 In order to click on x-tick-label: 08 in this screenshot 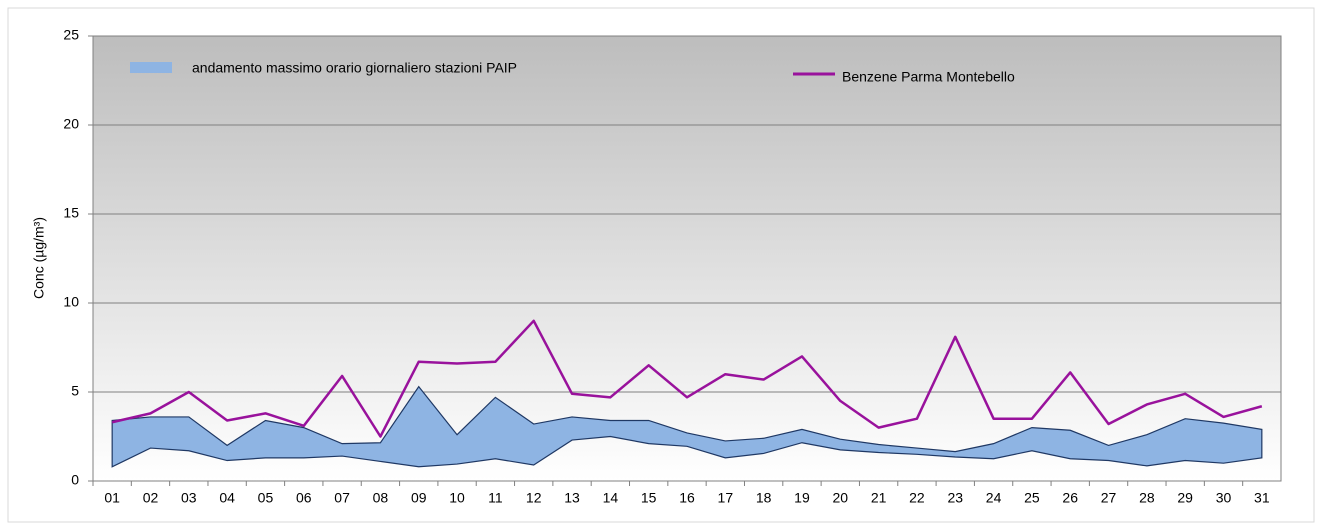, I will do `click(381, 498)`.